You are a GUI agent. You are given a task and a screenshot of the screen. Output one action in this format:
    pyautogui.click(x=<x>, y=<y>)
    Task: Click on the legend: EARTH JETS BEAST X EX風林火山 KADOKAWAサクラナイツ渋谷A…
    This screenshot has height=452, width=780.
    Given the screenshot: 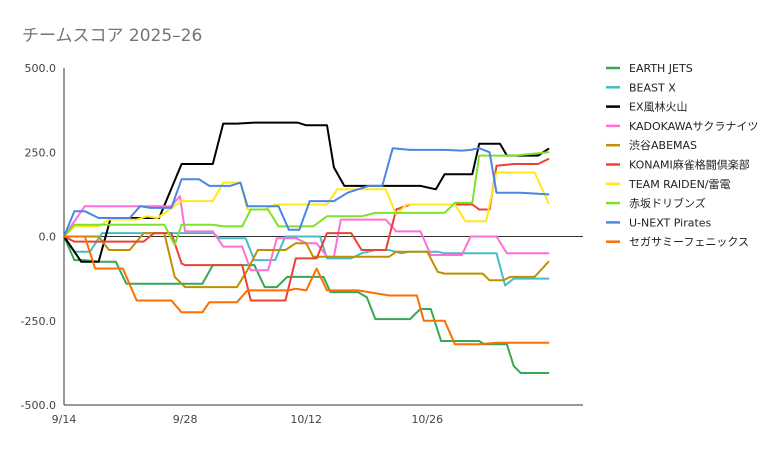 What is the action you would take?
    pyautogui.click(x=682, y=155)
    